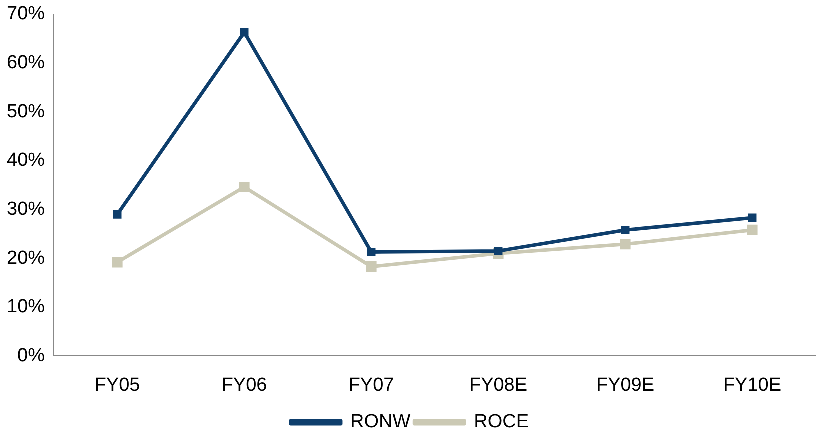 The image size is (826, 442). I want to click on legend-label: ROCE, so click(502, 422).